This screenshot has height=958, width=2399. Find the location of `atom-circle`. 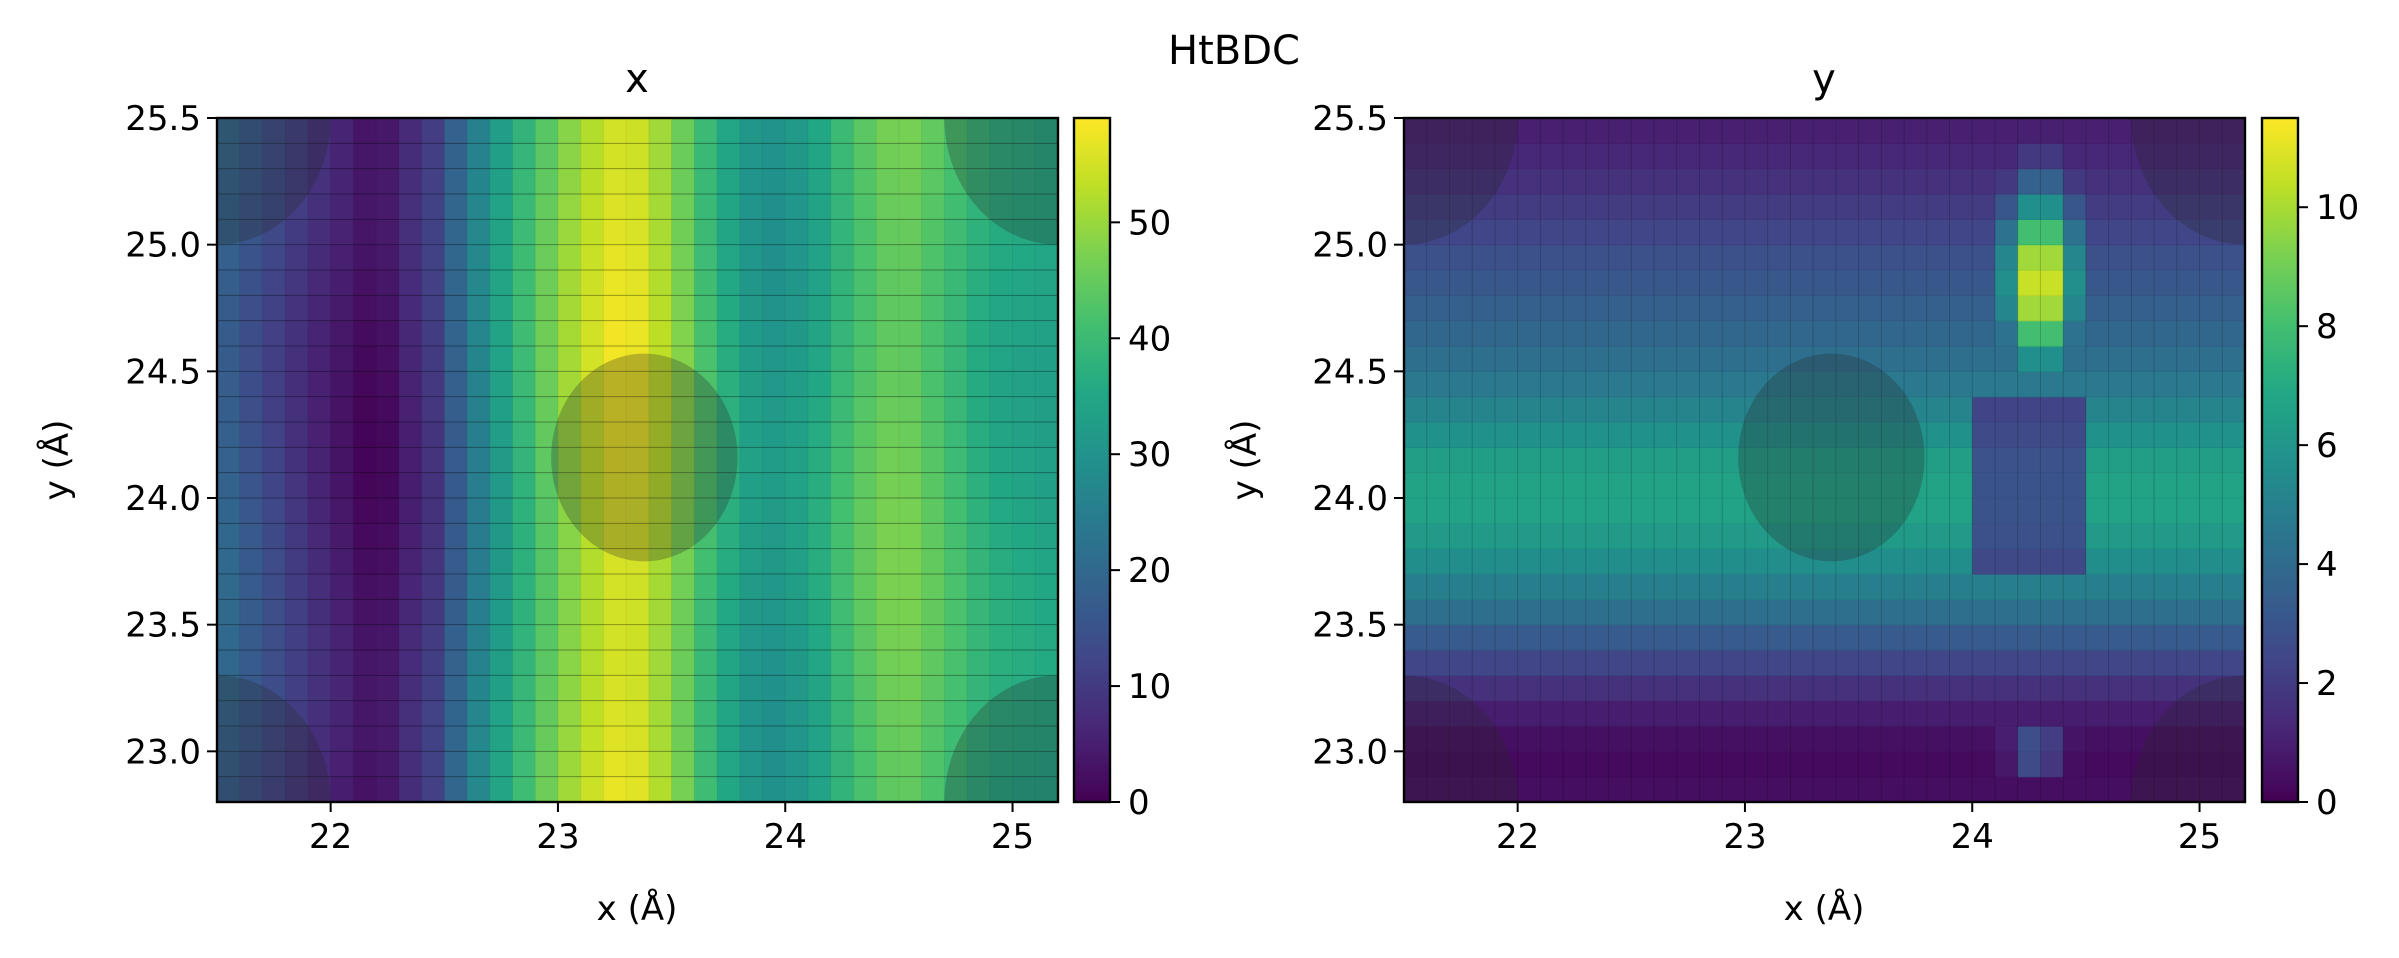

atom-circle is located at coordinates (644, 457).